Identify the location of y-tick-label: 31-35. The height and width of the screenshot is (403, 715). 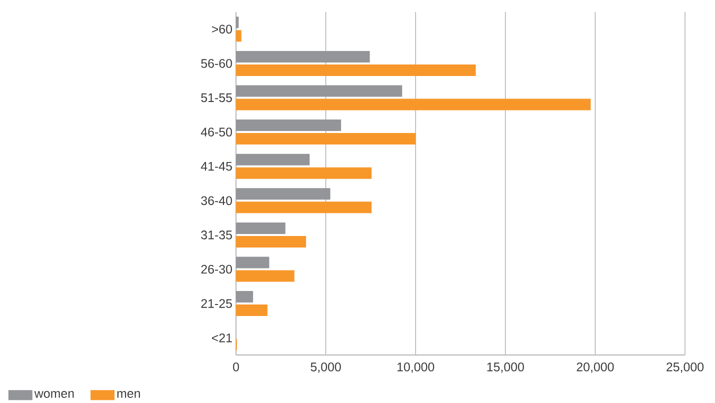
(216, 235).